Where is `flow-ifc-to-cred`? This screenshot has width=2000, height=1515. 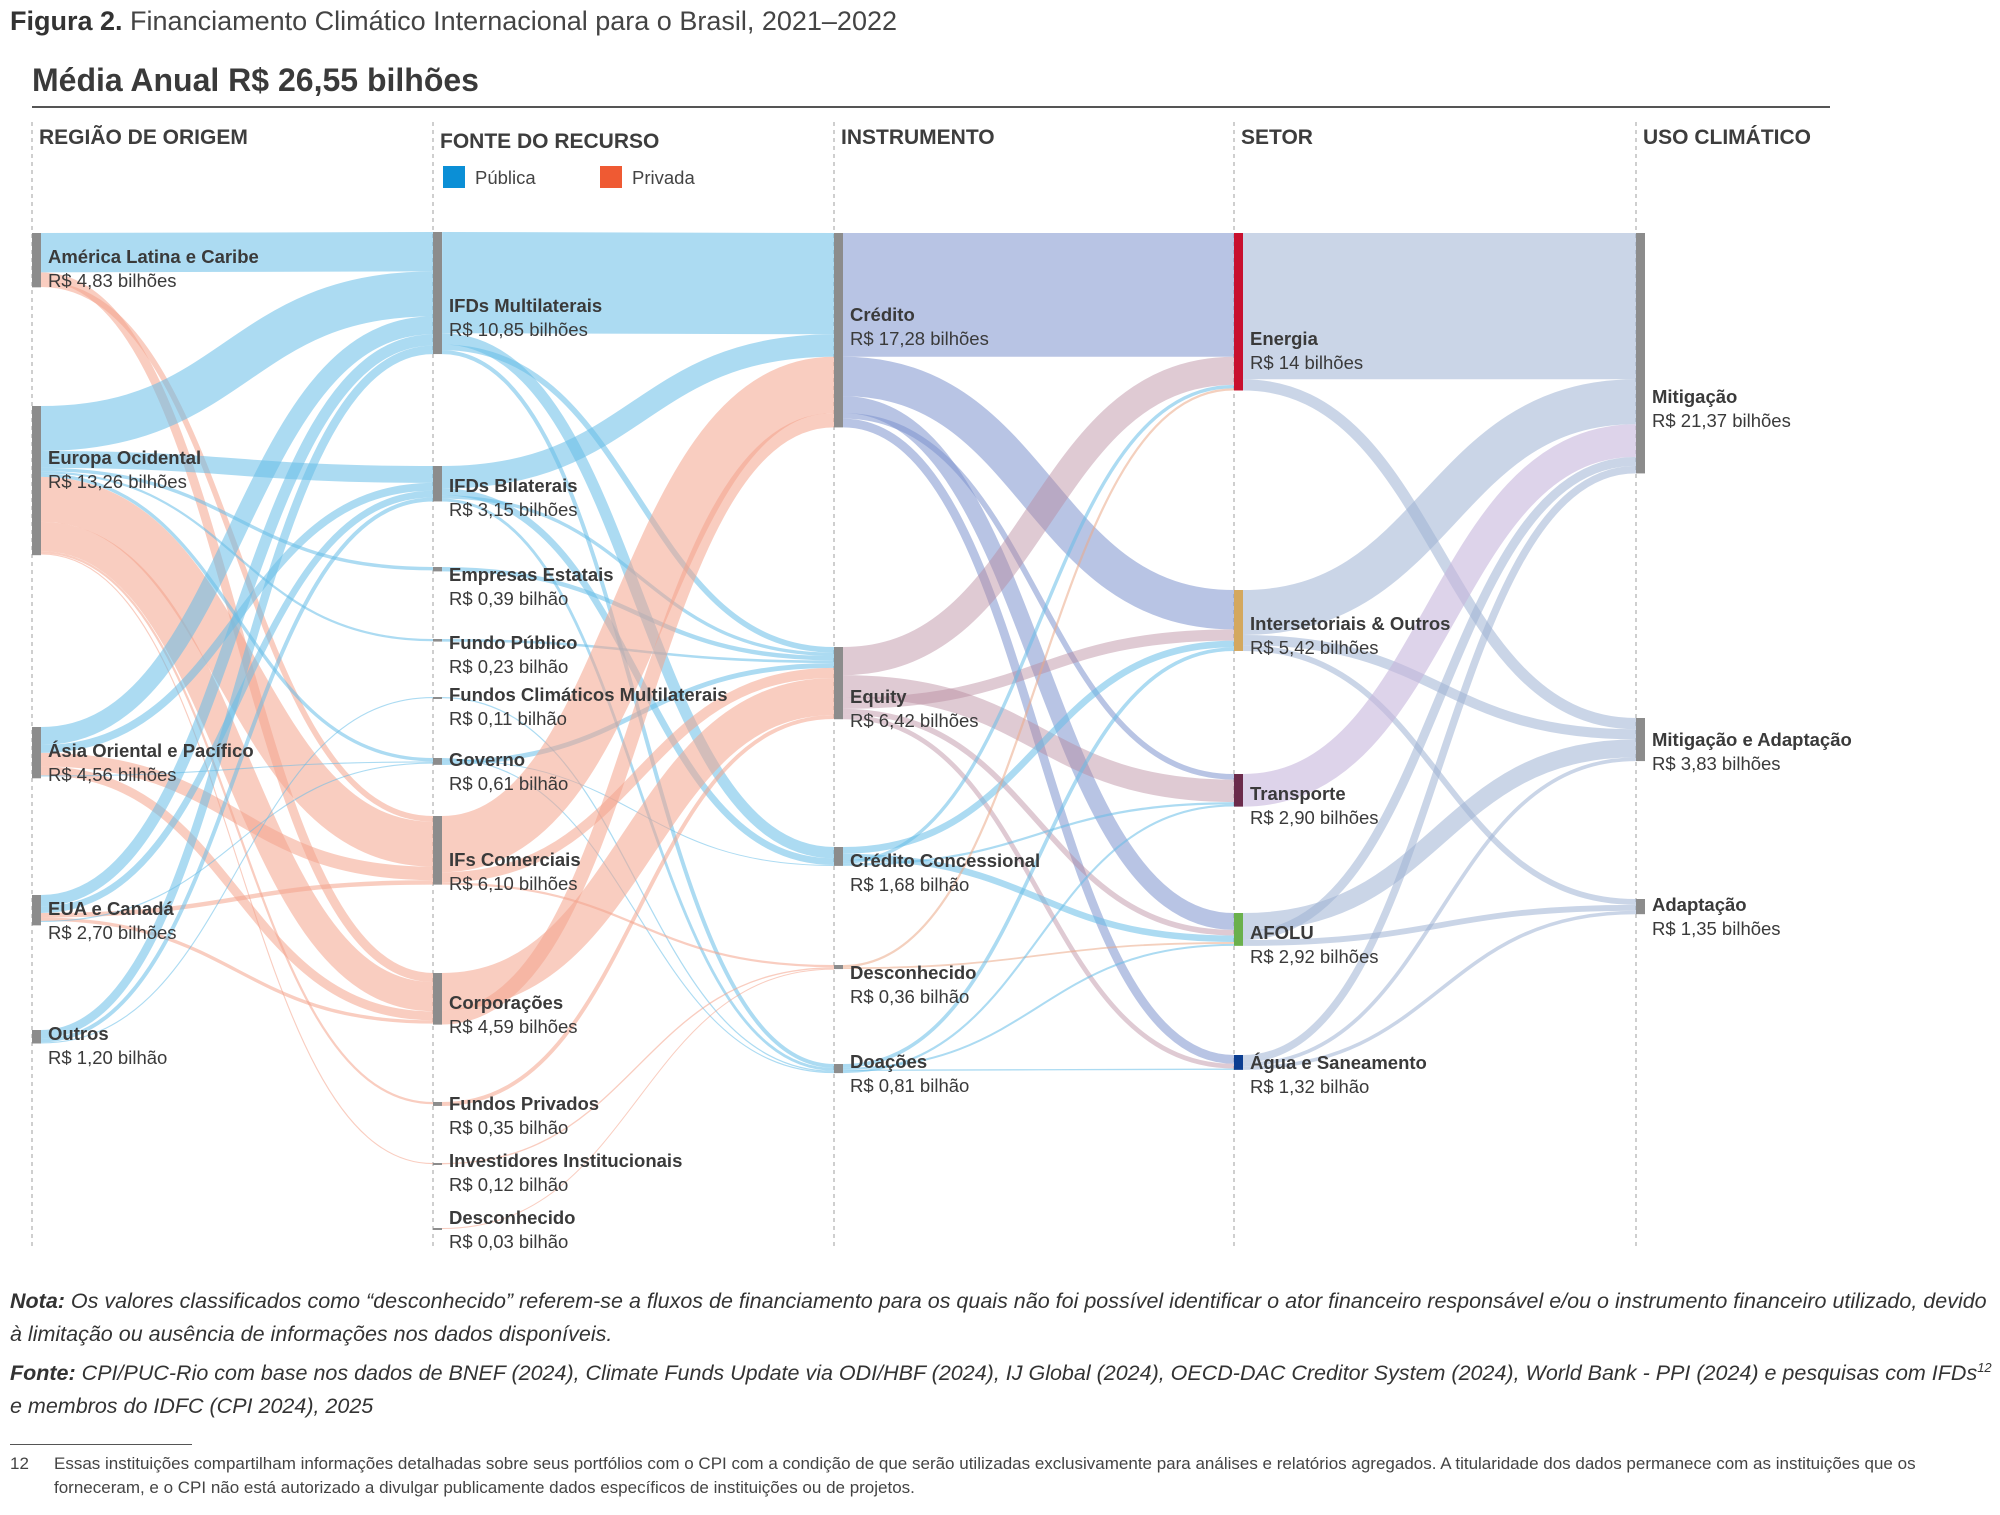
flow-ifc-to-cred is located at coordinates (638, 614).